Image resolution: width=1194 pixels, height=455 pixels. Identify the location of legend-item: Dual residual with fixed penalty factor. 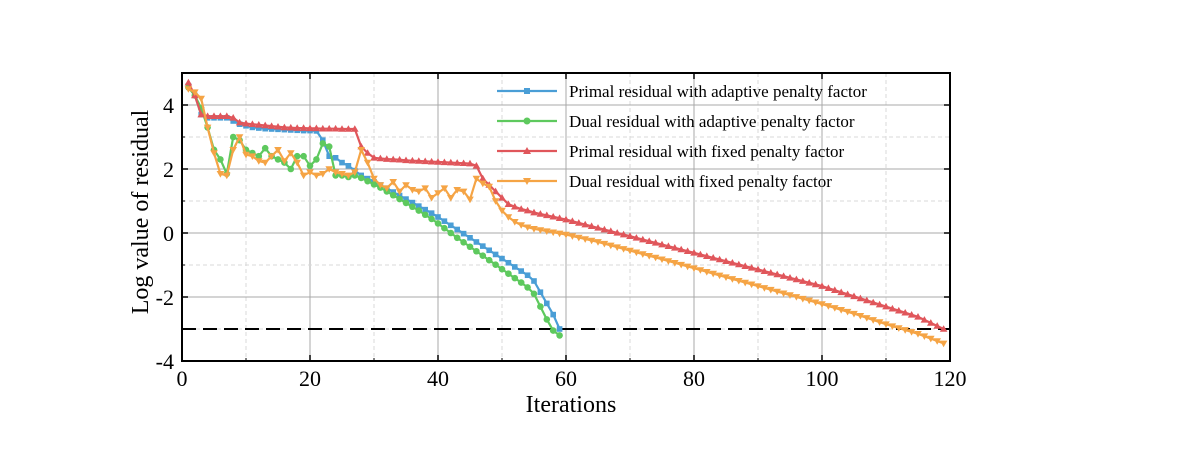
(664, 181).